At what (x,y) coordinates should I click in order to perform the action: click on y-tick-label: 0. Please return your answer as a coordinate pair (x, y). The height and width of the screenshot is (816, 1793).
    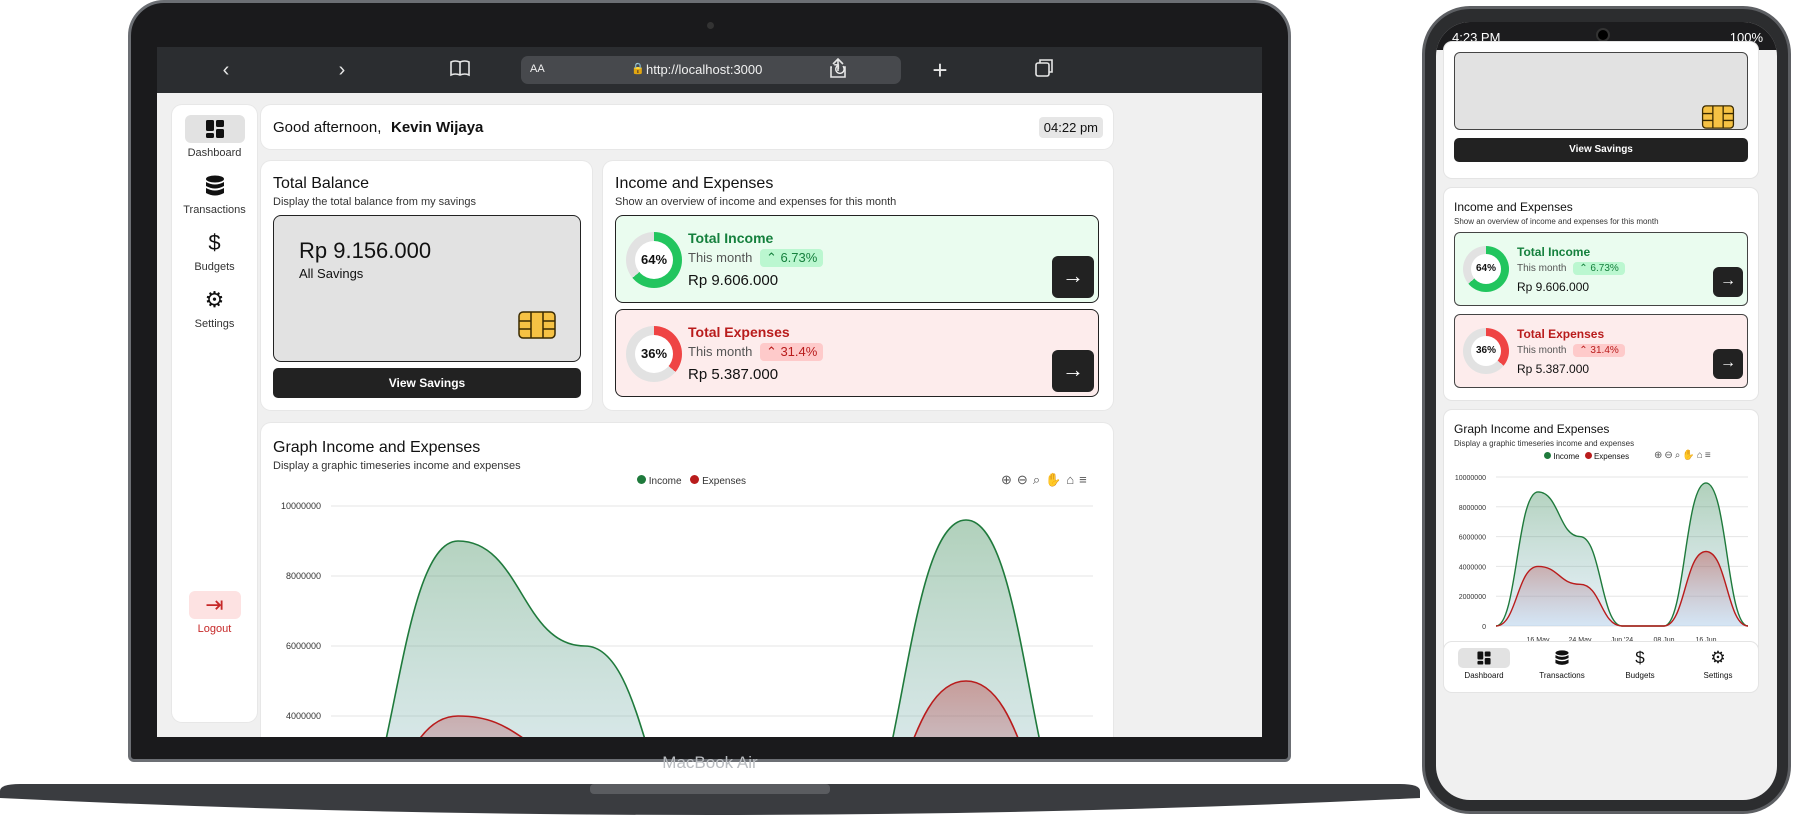
    Looking at the image, I should click on (1484, 627).